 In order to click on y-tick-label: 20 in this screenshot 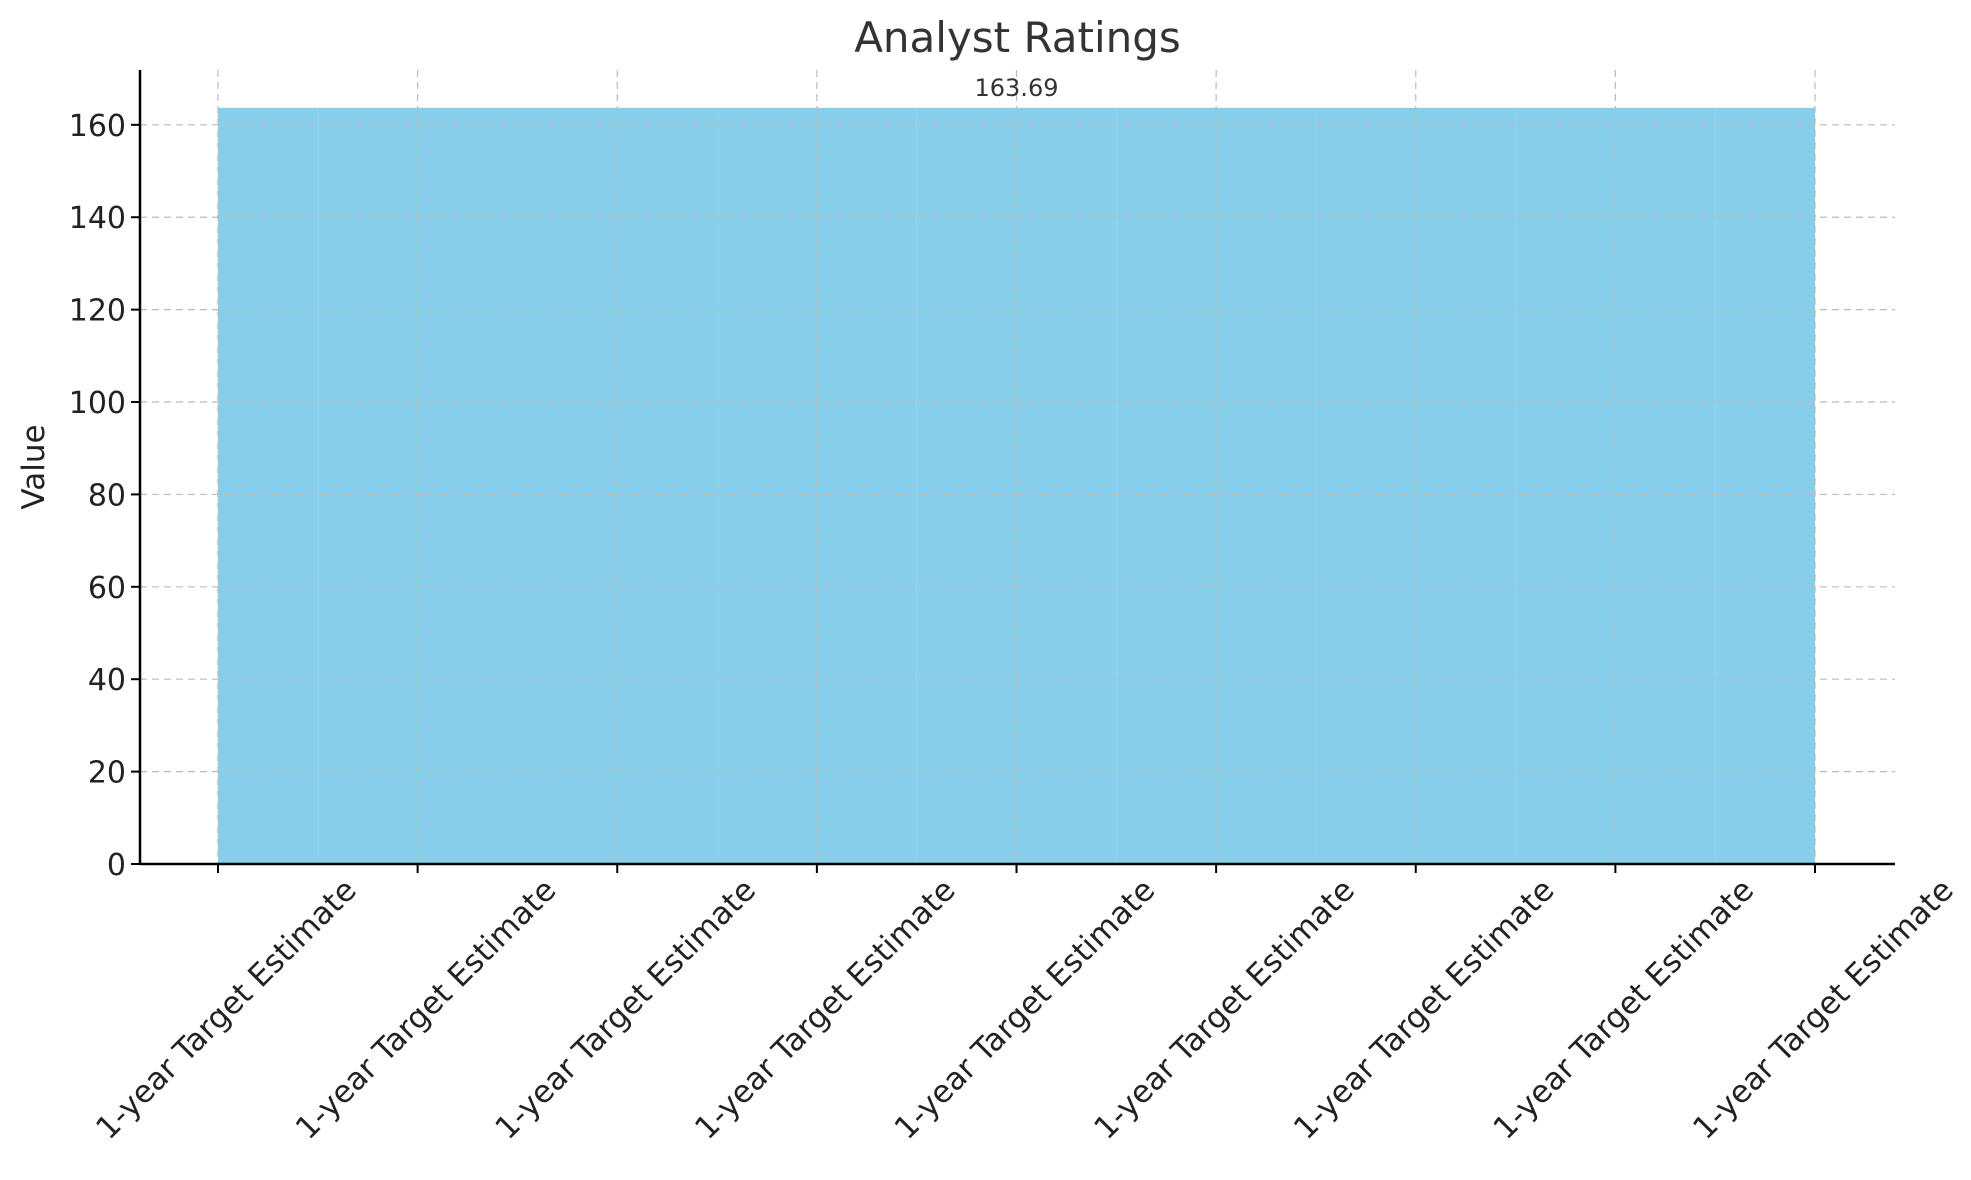, I will do `click(107, 773)`.